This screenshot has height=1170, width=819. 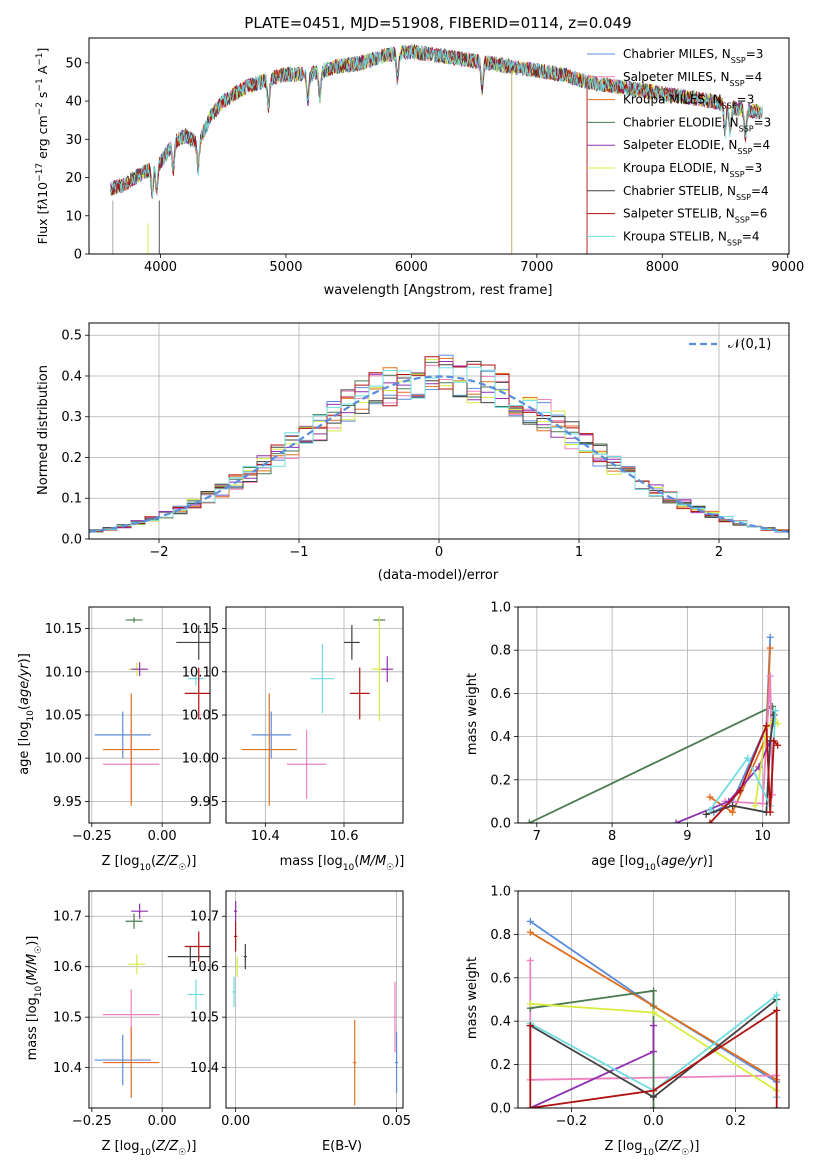 What do you see at coordinates (344, 836) in the screenshot?
I see `age-mass-xtick-label: 10.6` at bounding box center [344, 836].